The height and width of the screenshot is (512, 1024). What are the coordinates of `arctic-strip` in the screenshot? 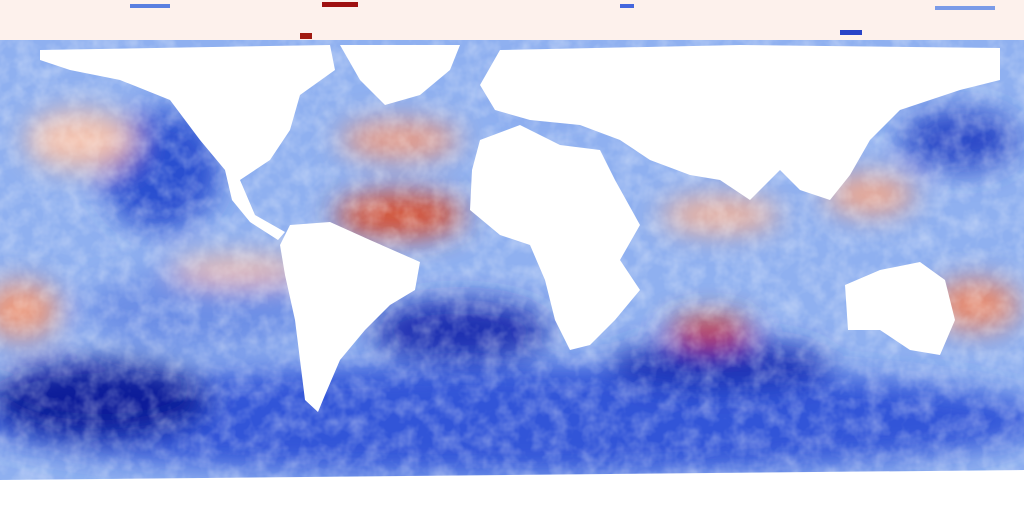 It's located at (512, 22).